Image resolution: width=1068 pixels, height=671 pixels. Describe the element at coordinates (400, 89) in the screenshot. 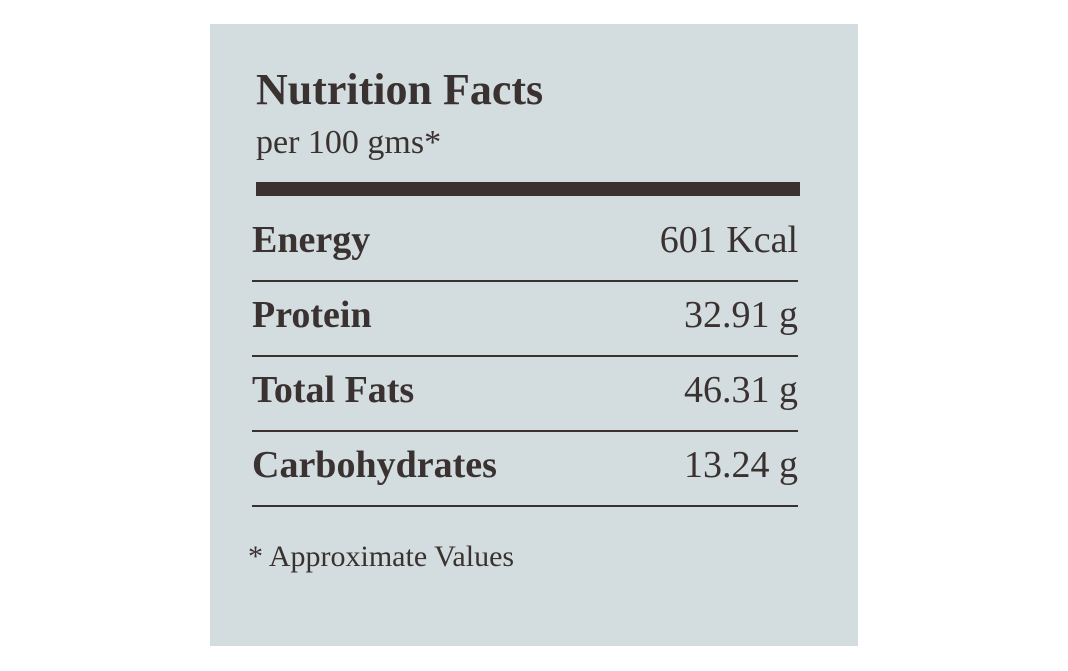

I see `title: Nutrition Facts` at that location.